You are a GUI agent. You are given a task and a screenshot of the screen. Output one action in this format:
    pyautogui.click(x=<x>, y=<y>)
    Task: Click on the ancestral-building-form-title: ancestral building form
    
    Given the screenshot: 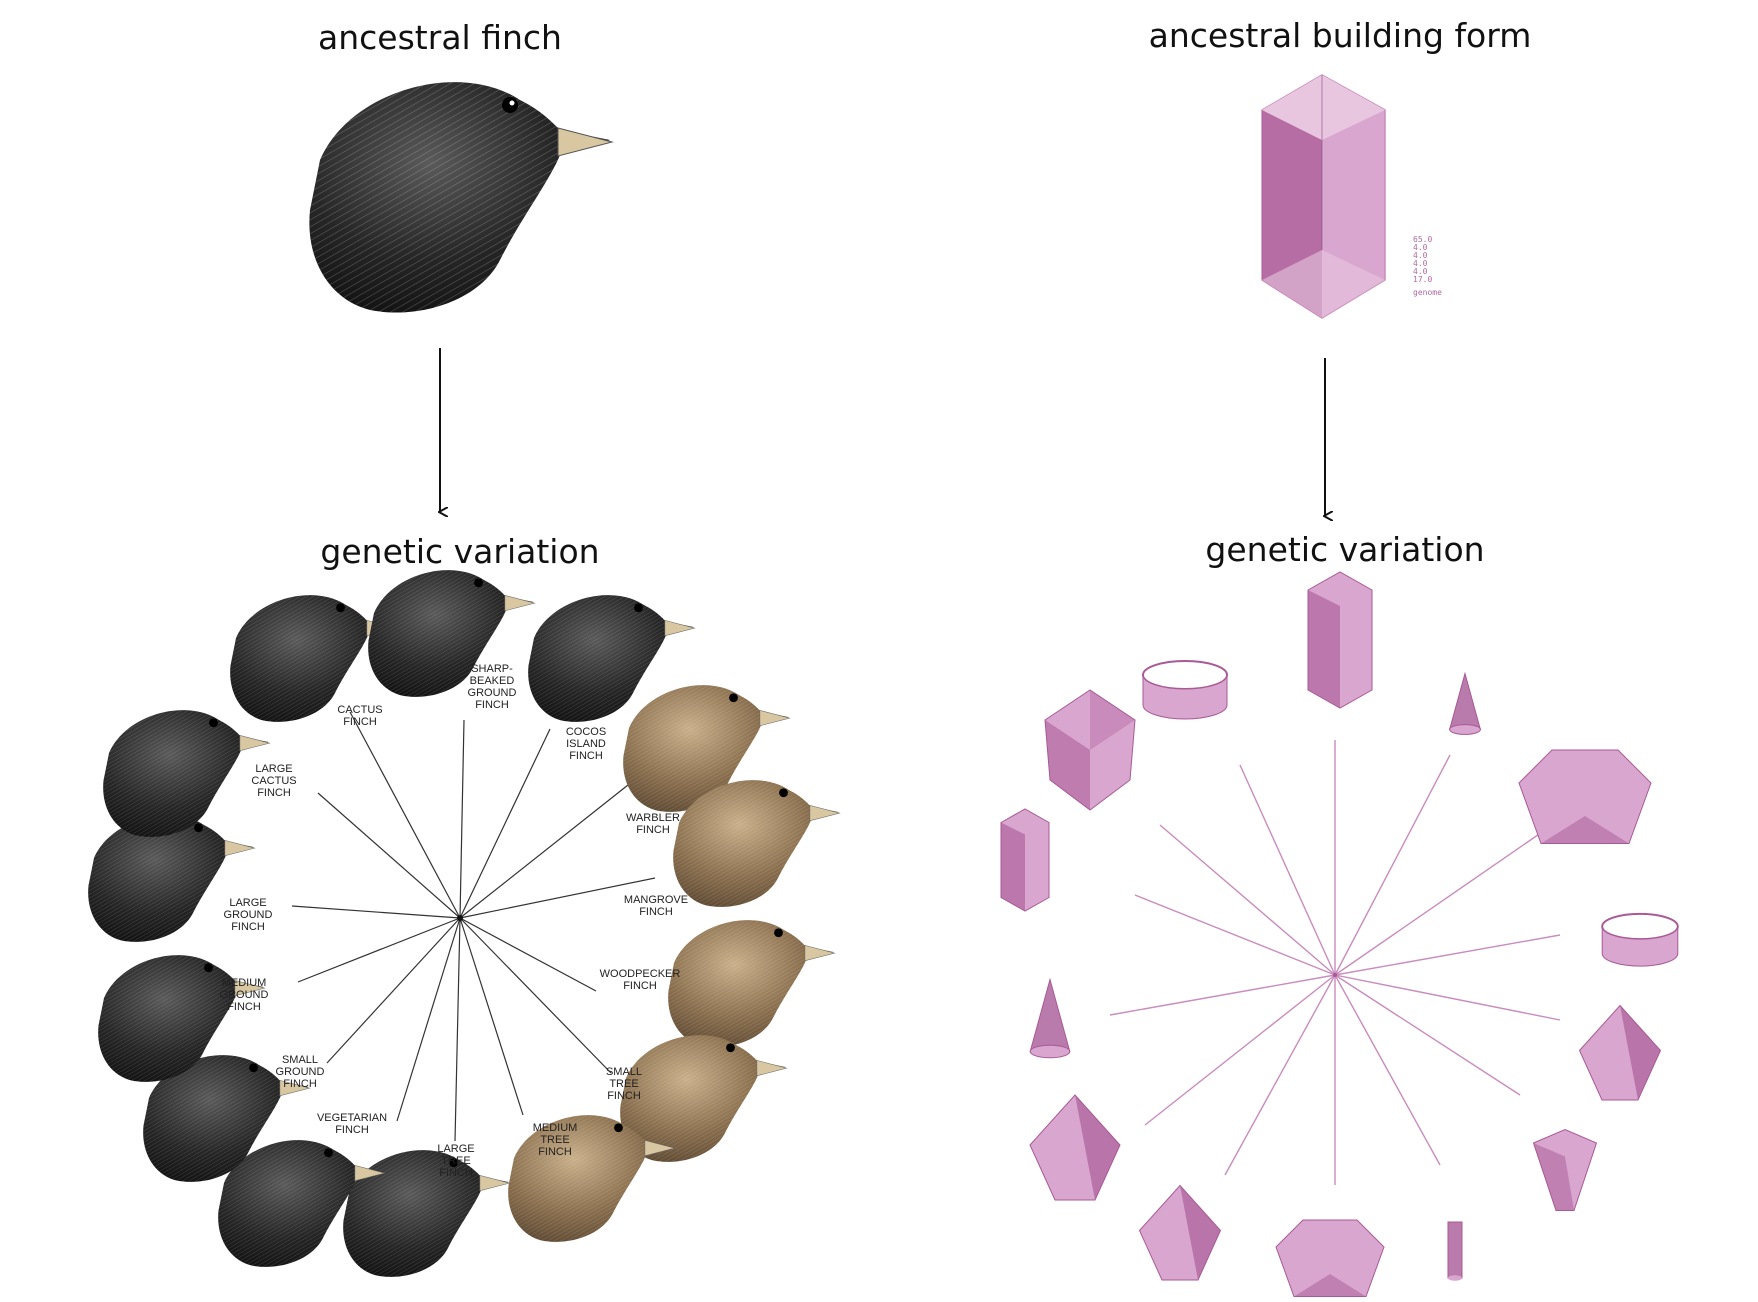 What is the action you would take?
    pyautogui.click(x=1340, y=35)
    